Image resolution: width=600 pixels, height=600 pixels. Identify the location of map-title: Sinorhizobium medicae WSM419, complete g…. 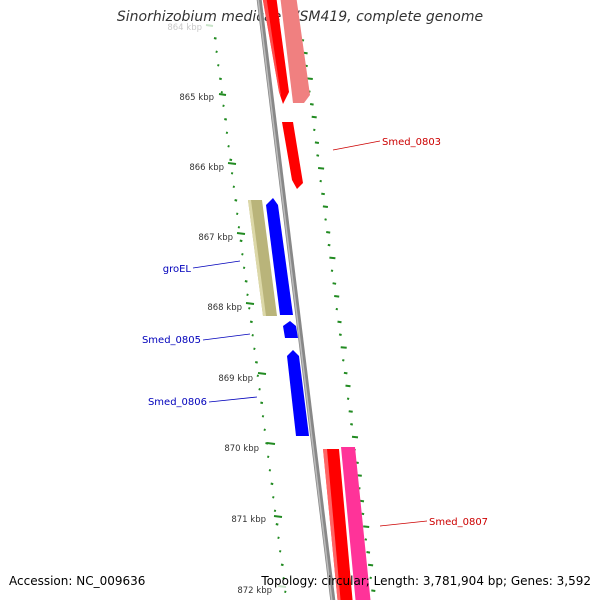
(300, 17).